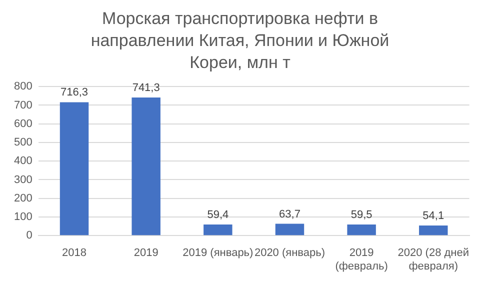  I want to click on data-label: 716,3, so click(74, 92).